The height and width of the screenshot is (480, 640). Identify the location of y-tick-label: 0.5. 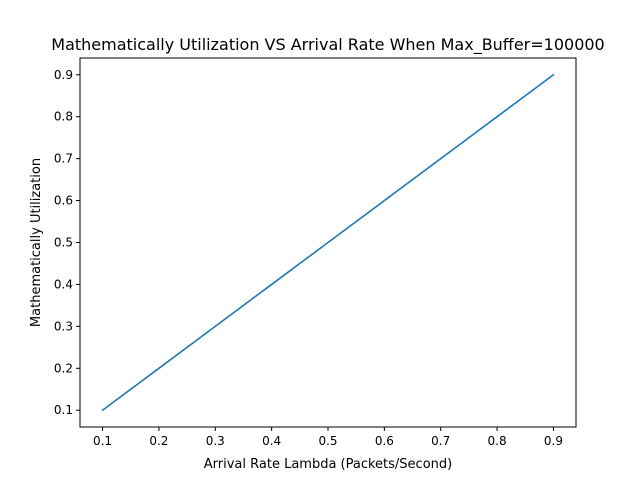
(63, 243).